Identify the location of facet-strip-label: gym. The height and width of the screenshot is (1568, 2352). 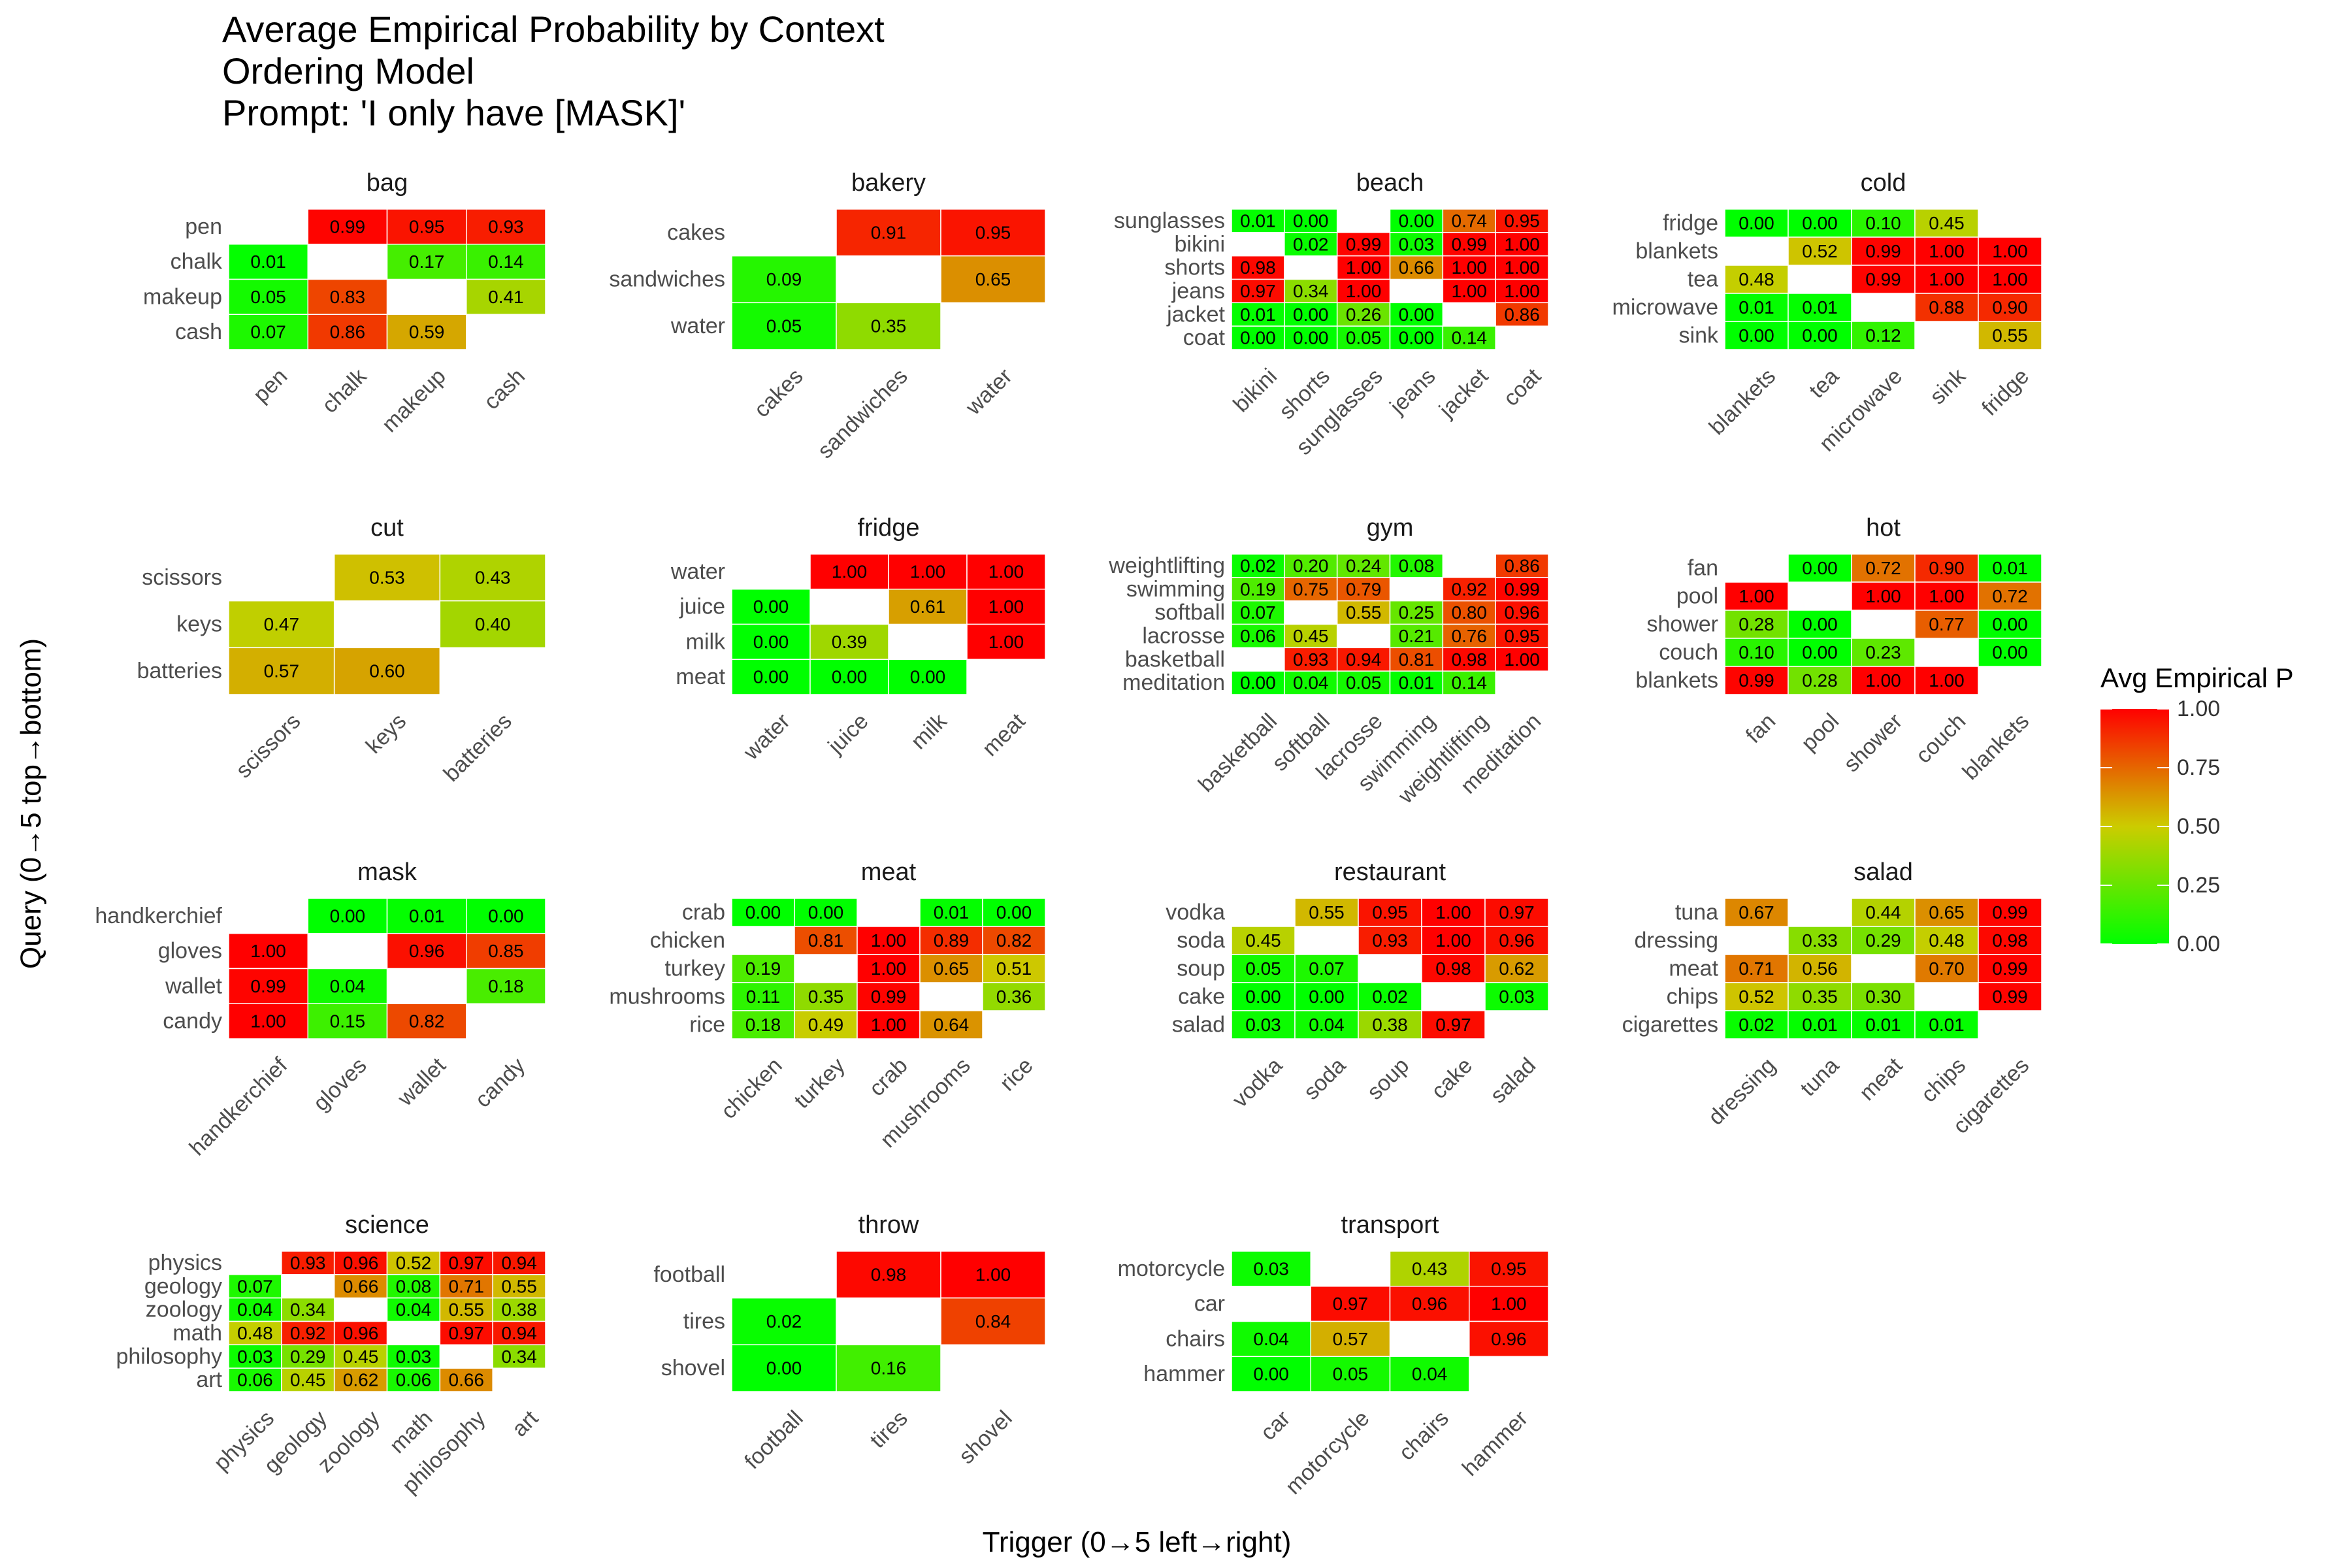
(1390, 528).